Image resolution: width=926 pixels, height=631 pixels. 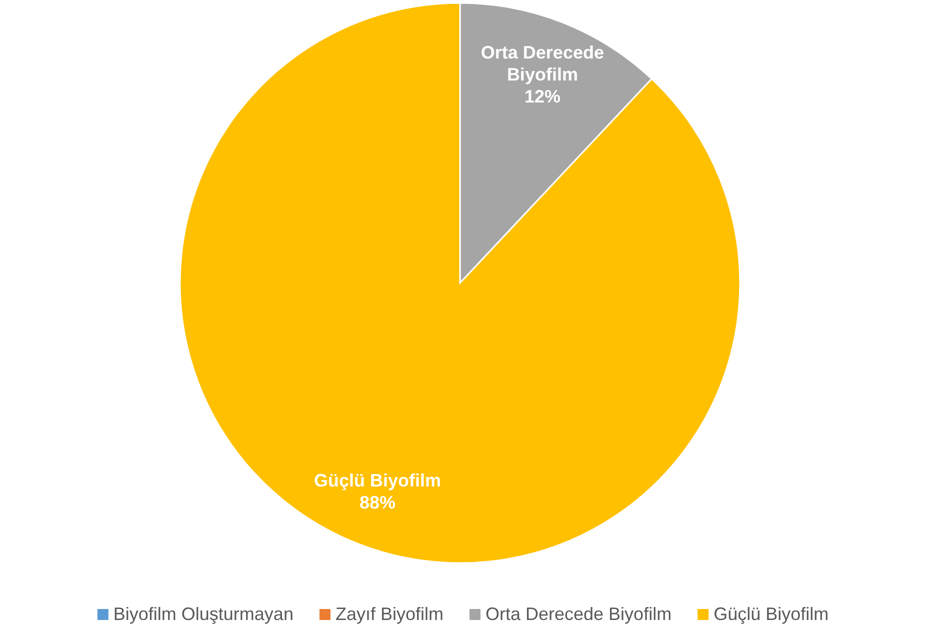 What do you see at coordinates (378, 502) in the screenshot?
I see `data-label: 88%` at bounding box center [378, 502].